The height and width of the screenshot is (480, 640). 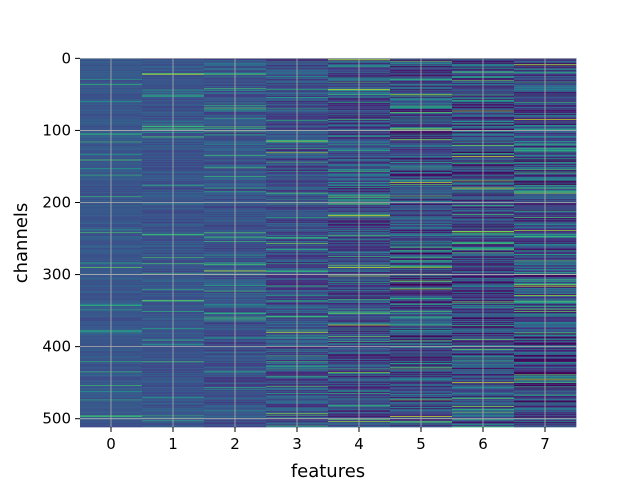 What do you see at coordinates (235, 444) in the screenshot?
I see `x-tick-label: 2` at bounding box center [235, 444].